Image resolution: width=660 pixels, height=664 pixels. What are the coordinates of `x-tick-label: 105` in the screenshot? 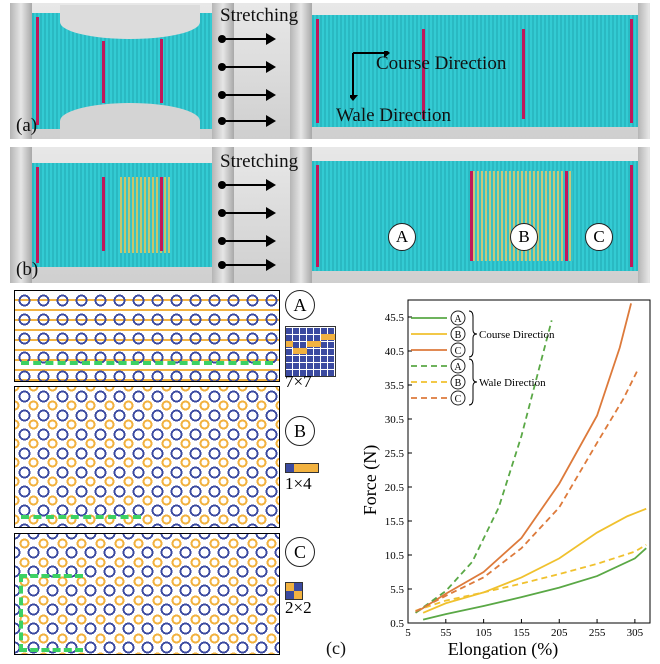 It's located at (483, 633).